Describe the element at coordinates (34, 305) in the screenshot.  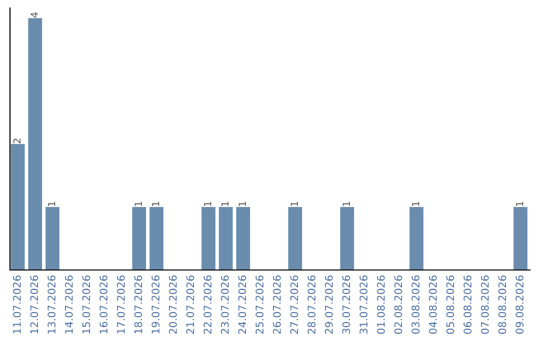
I see `x-tick-label: 12.07.2026` at that location.